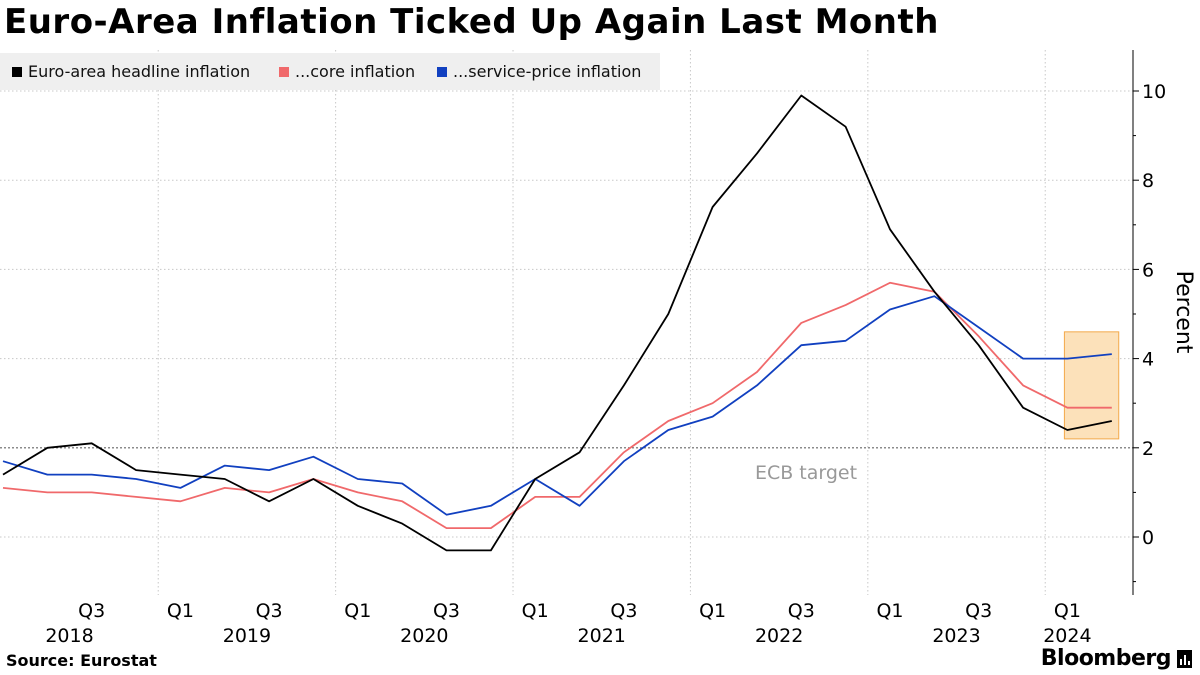 Image resolution: width=1200 pixels, height=675 pixels. Describe the element at coordinates (69, 636) in the screenshot. I see `x-year-label: 2018` at that location.